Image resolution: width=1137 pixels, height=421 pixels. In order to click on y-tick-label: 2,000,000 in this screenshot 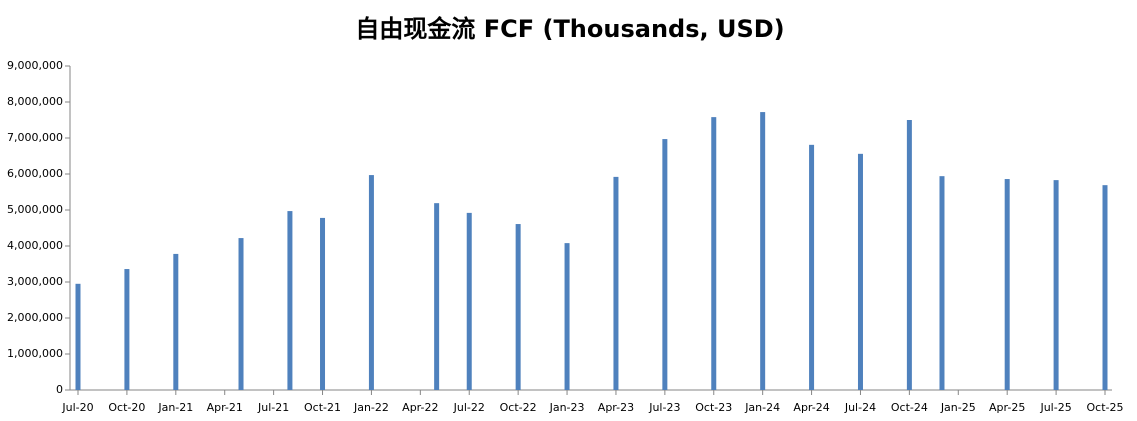, I will do `click(35, 317)`.